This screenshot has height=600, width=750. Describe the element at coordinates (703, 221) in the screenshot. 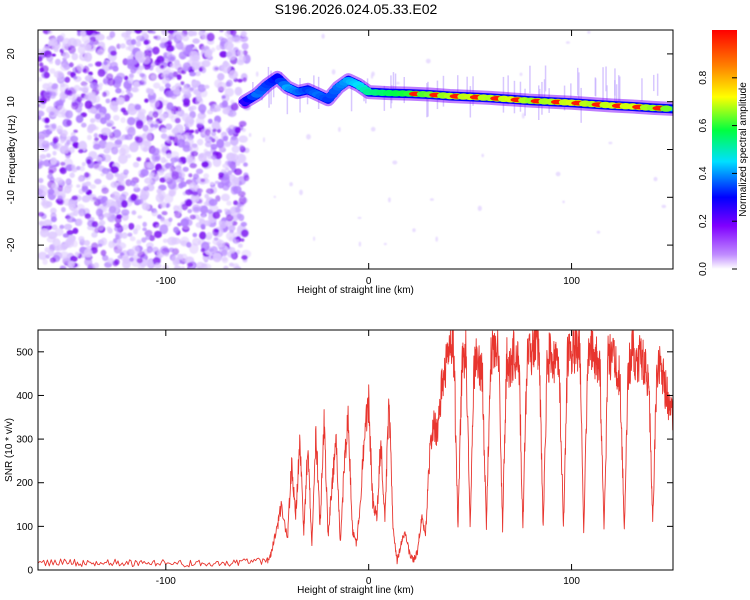

I see `colorbar-tick-label: 0.2` at that location.